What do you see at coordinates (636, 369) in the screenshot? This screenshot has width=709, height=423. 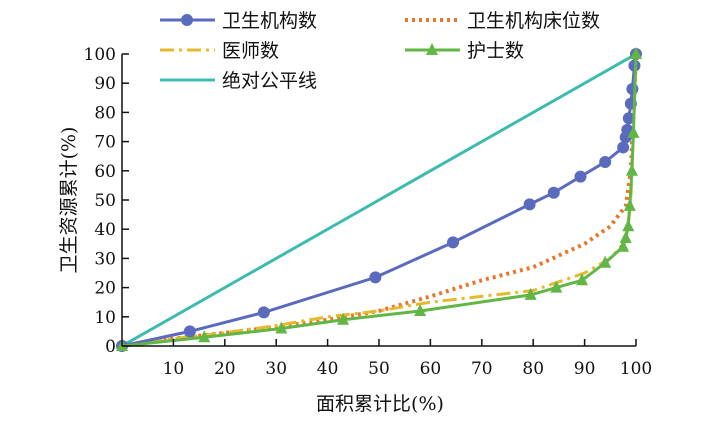 I see `x-tick-label: 100` at bounding box center [636, 369].